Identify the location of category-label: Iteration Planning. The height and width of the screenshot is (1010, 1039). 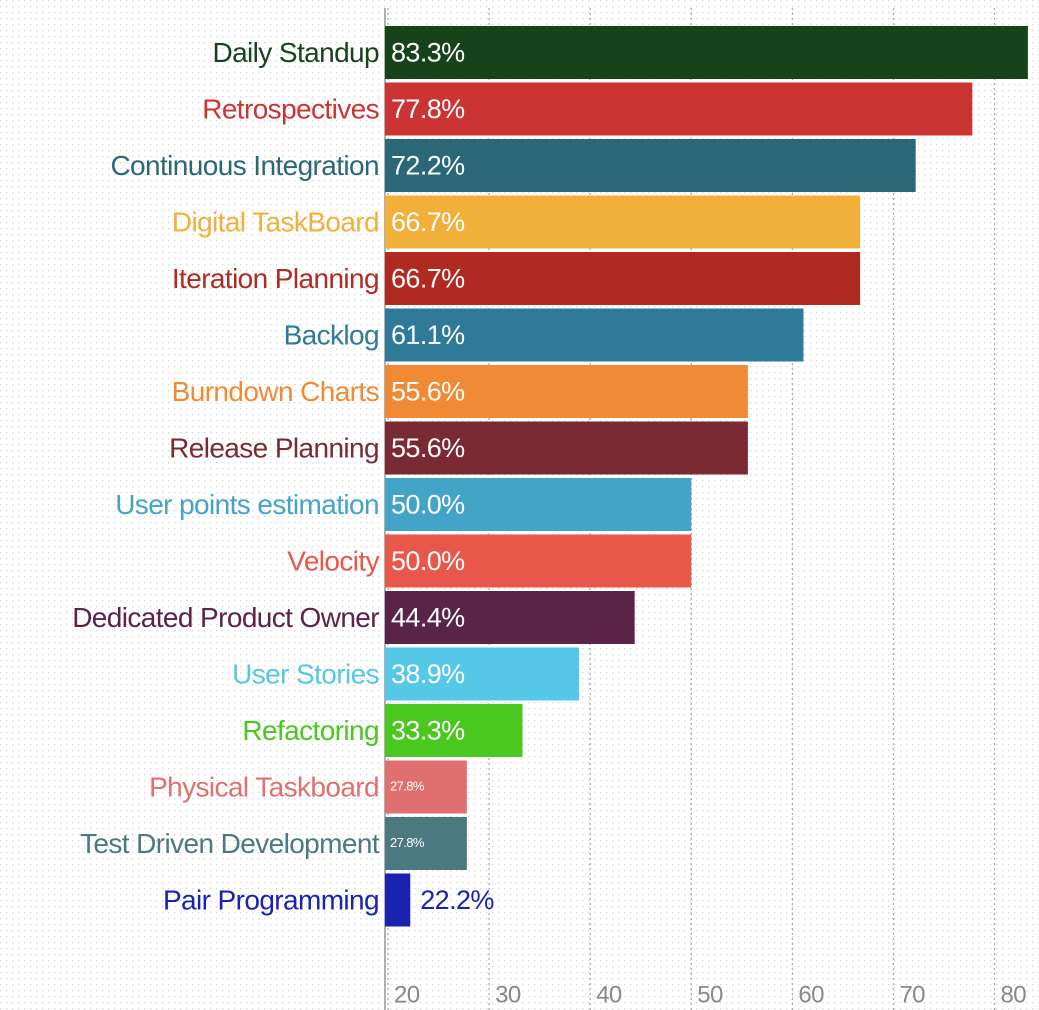
(275, 278).